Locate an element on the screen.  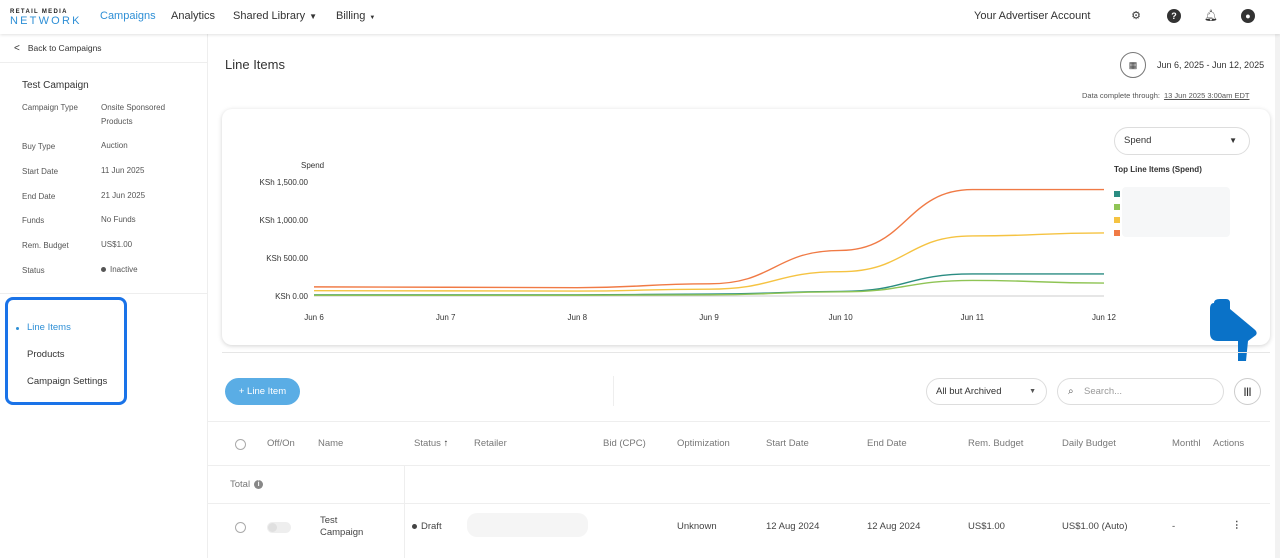
nav-campaigns: Campaigns is located at coordinates (128, 16).